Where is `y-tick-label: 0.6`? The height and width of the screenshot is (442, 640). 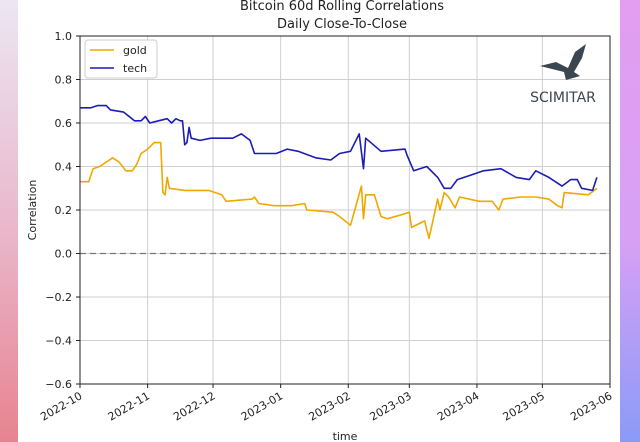 y-tick-label: 0.6 is located at coordinates (64, 123).